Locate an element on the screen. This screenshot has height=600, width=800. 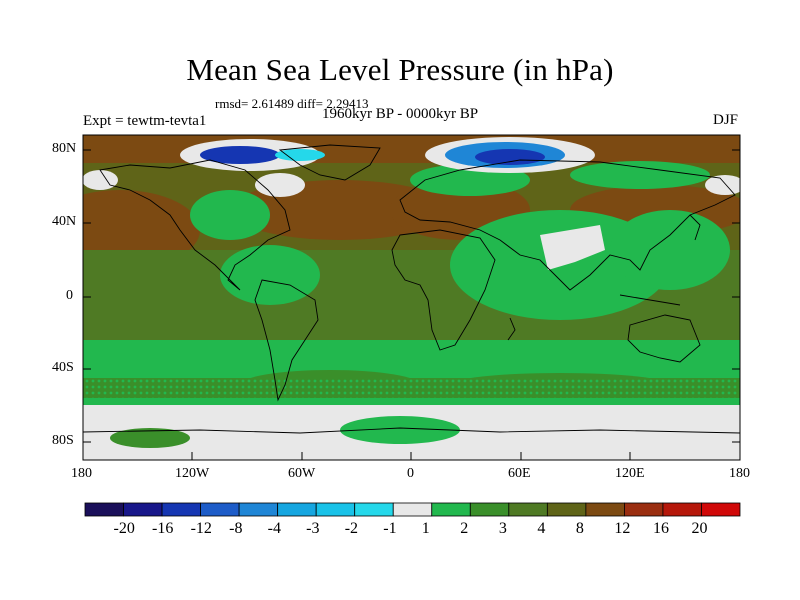
colorbar-label: 20 is located at coordinates (699, 528).